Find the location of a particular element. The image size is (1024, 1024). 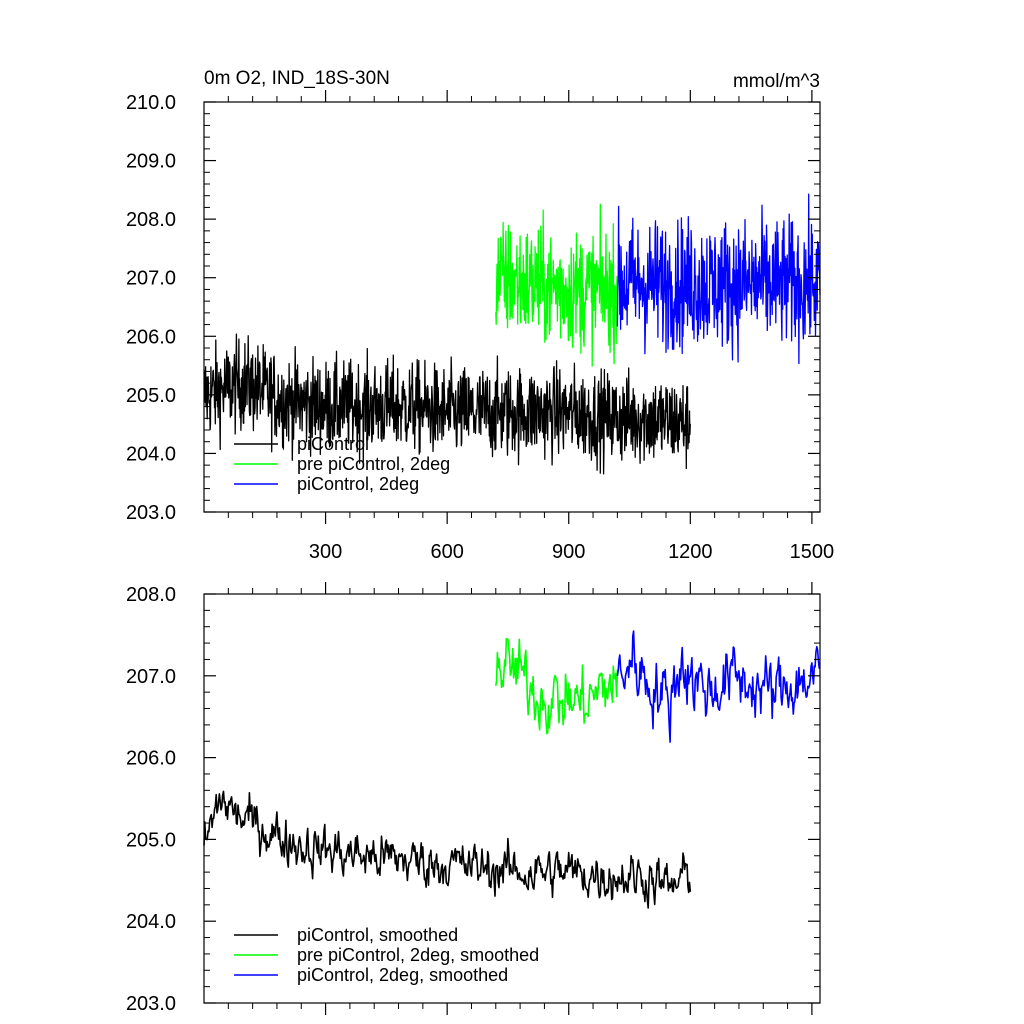

legend-label: piControl, 2deg is located at coordinates (358, 484).